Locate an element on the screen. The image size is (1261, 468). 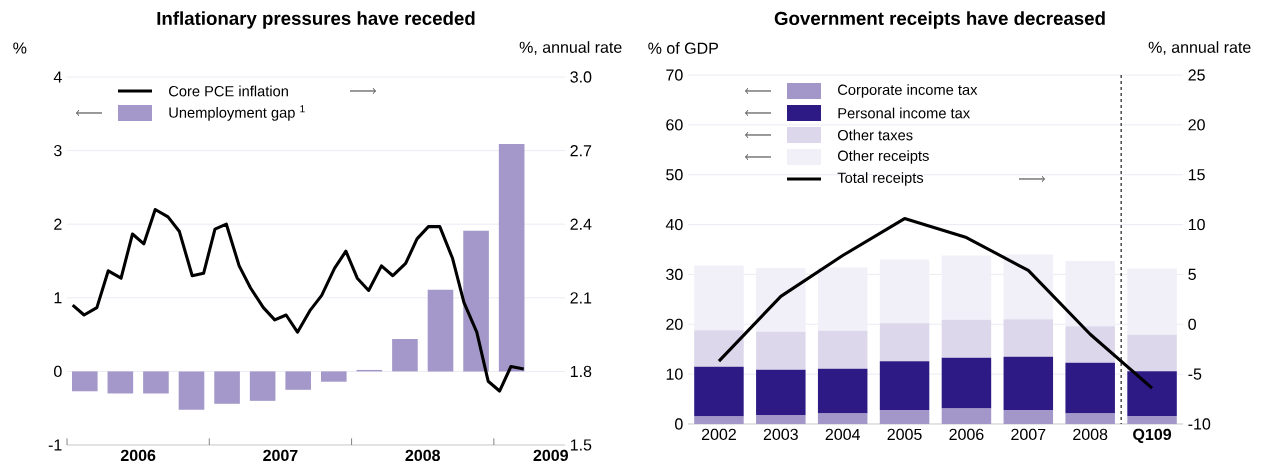
y2-tick-label: 2.4 is located at coordinates (581, 224).